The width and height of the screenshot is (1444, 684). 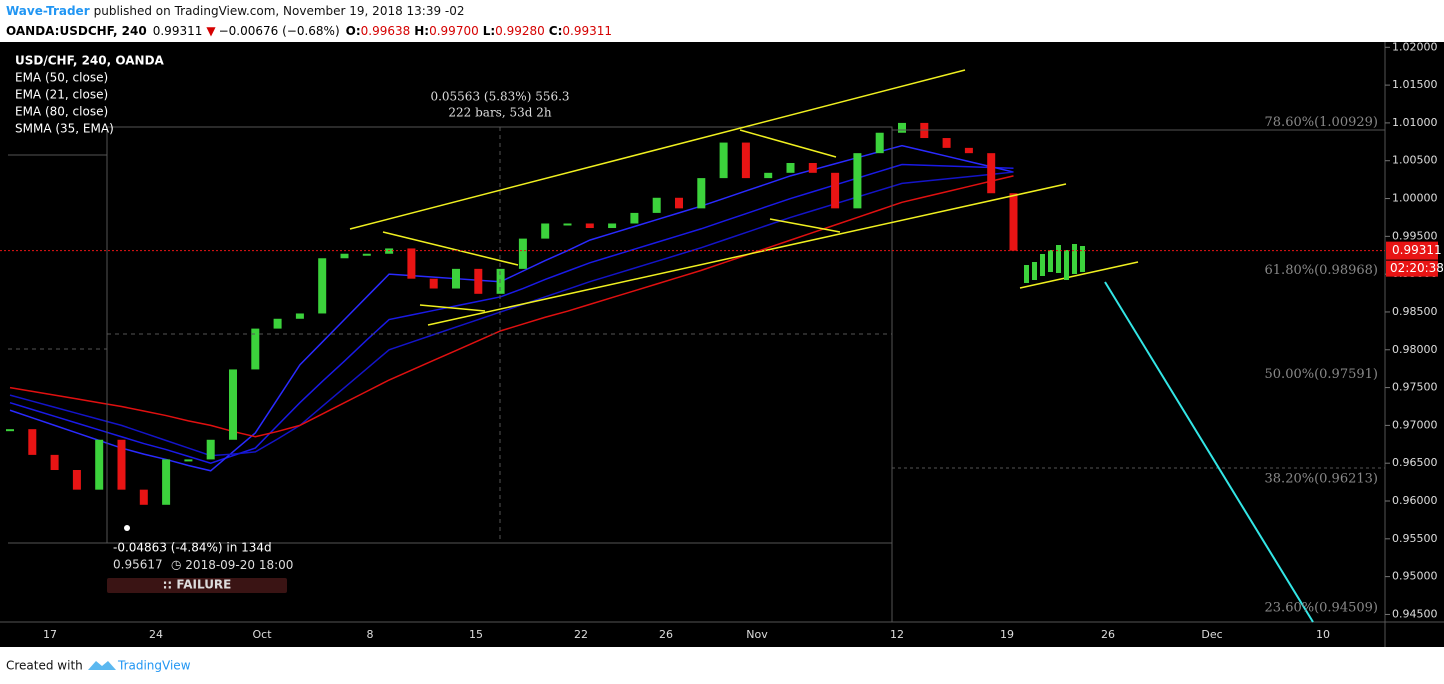 What do you see at coordinates (178, 31) in the screenshot?
I see `last: 0.99311` at bounding box center [178, 31].